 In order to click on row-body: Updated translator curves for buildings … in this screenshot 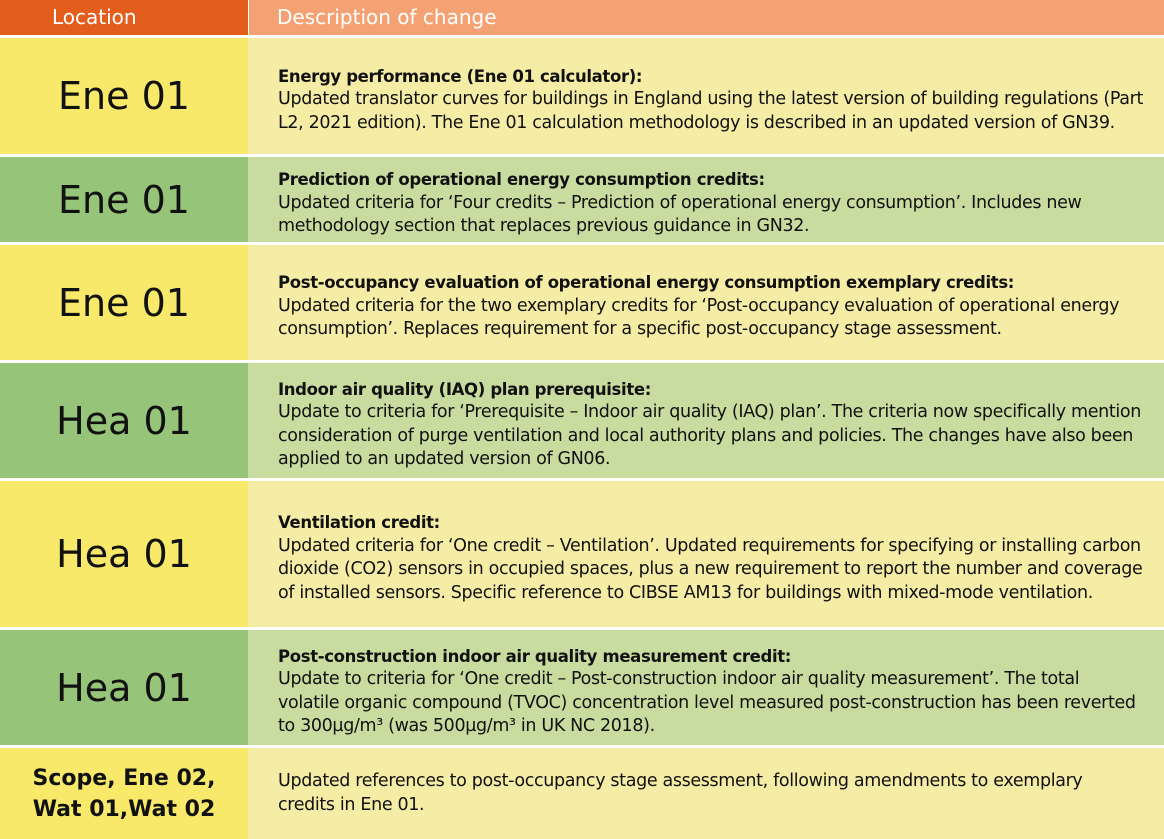, I will do `click(710, 111)`.